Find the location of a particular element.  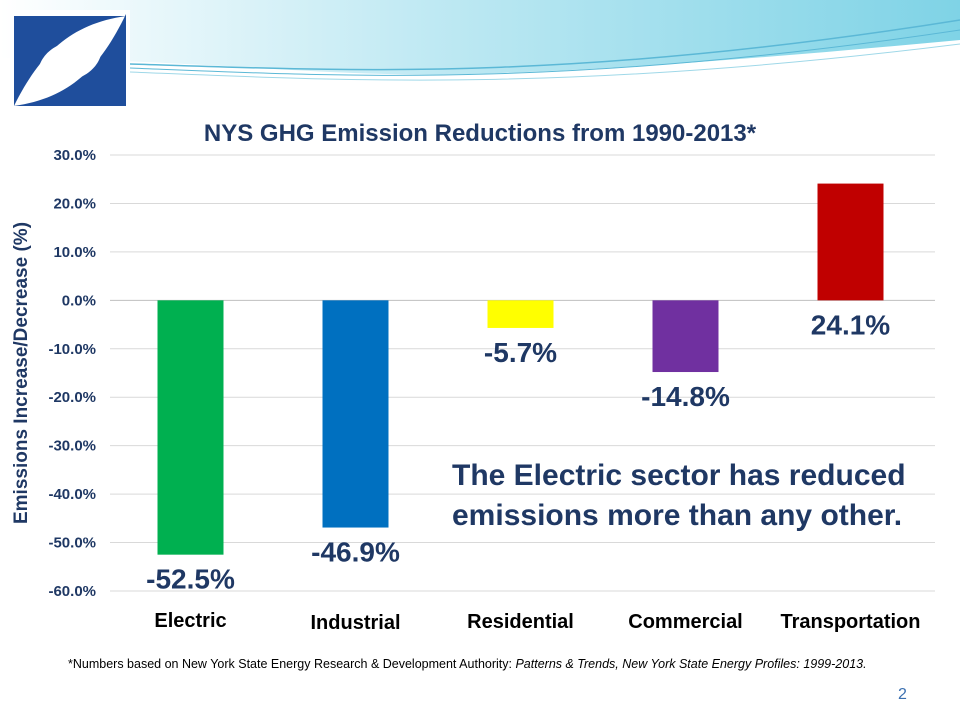

y-tick-label: 20.0% is located at coordinates (74, 203).